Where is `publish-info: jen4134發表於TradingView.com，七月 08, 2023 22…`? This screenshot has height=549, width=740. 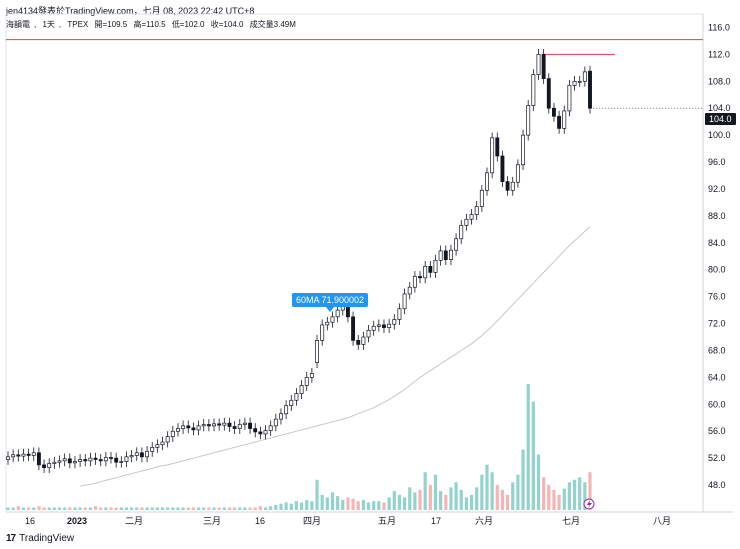
publish-info: jen4134發表於TradingView.com，七月 08, 2023 22… is located at coordinates (130, 11).